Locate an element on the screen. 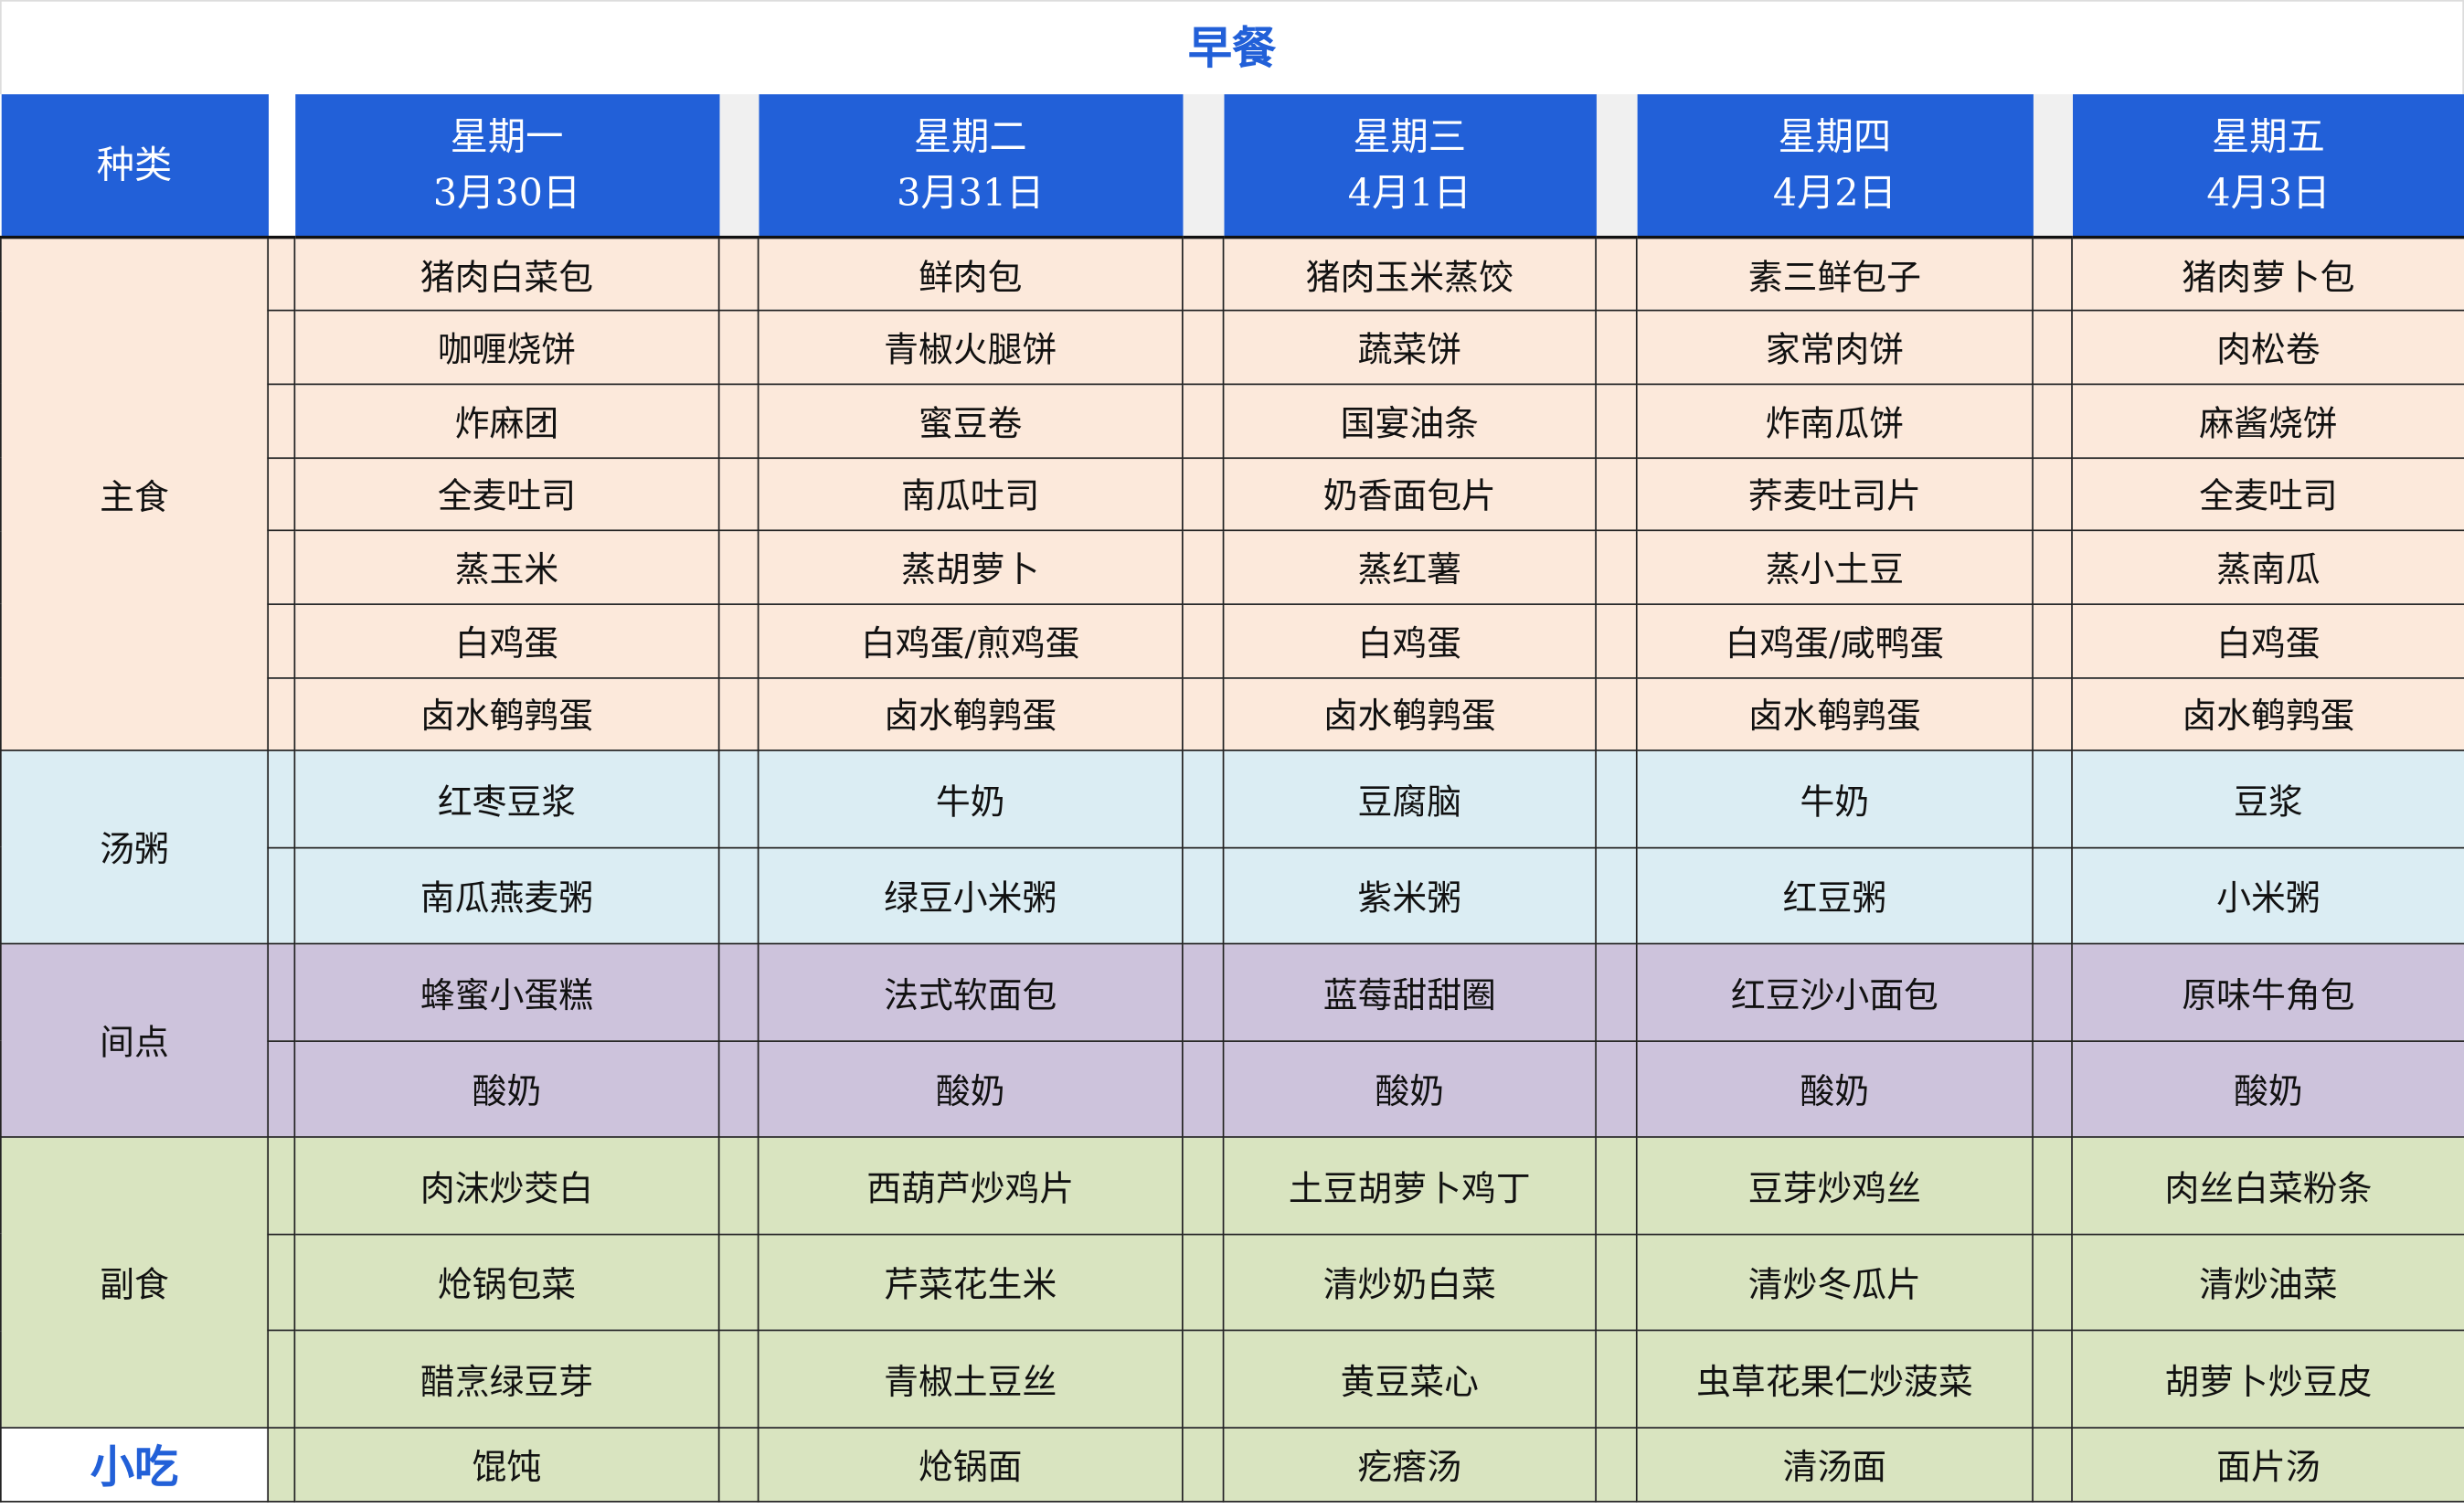 The image size is (2464, 1509). menu-item-cell: 西葫芦炒鸡片 is located at coordinates (970, 1186).